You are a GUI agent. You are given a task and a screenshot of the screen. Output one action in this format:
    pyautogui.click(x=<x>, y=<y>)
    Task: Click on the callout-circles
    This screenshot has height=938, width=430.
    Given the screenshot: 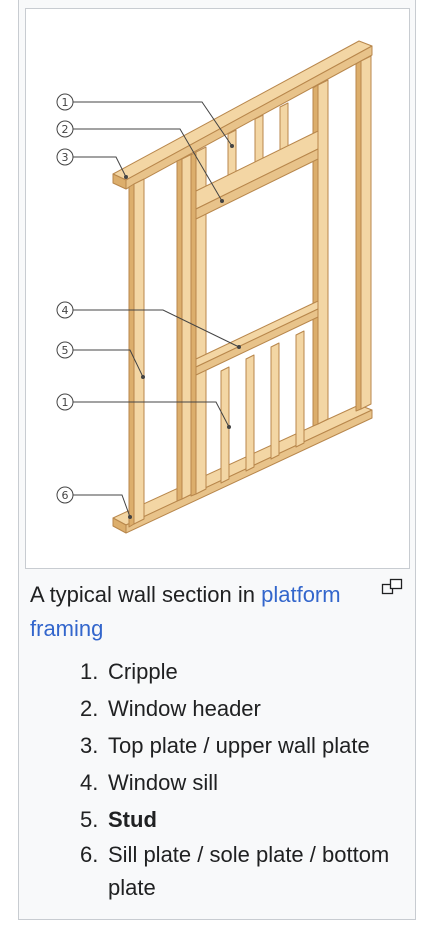 What is the action you would take?
    pyautogui.click(x=65, y=298)
    